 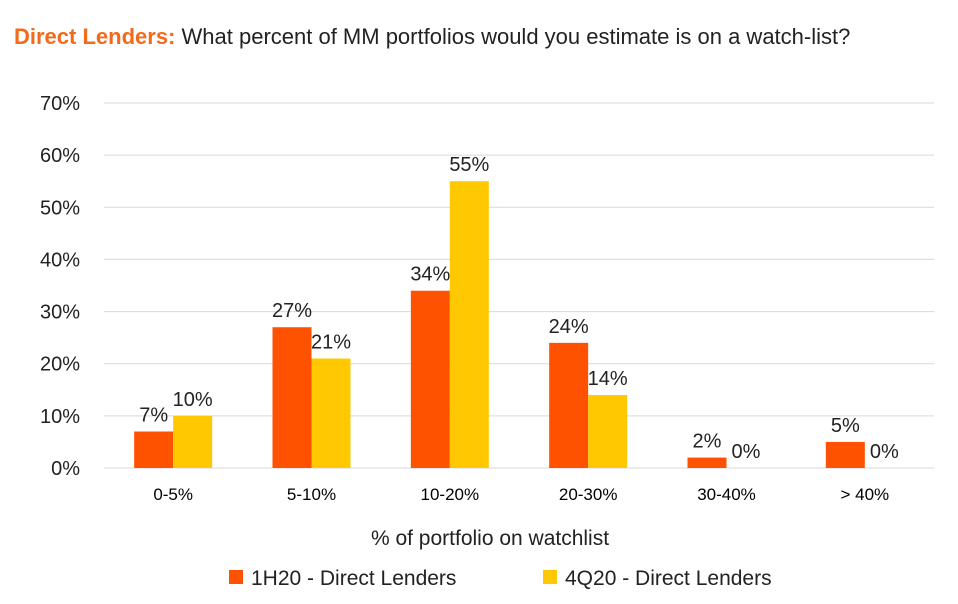 What do you see at coordinates (707, 442) in the screenshot?
I see `data-label: 2%` at bounding box center [707, 442].